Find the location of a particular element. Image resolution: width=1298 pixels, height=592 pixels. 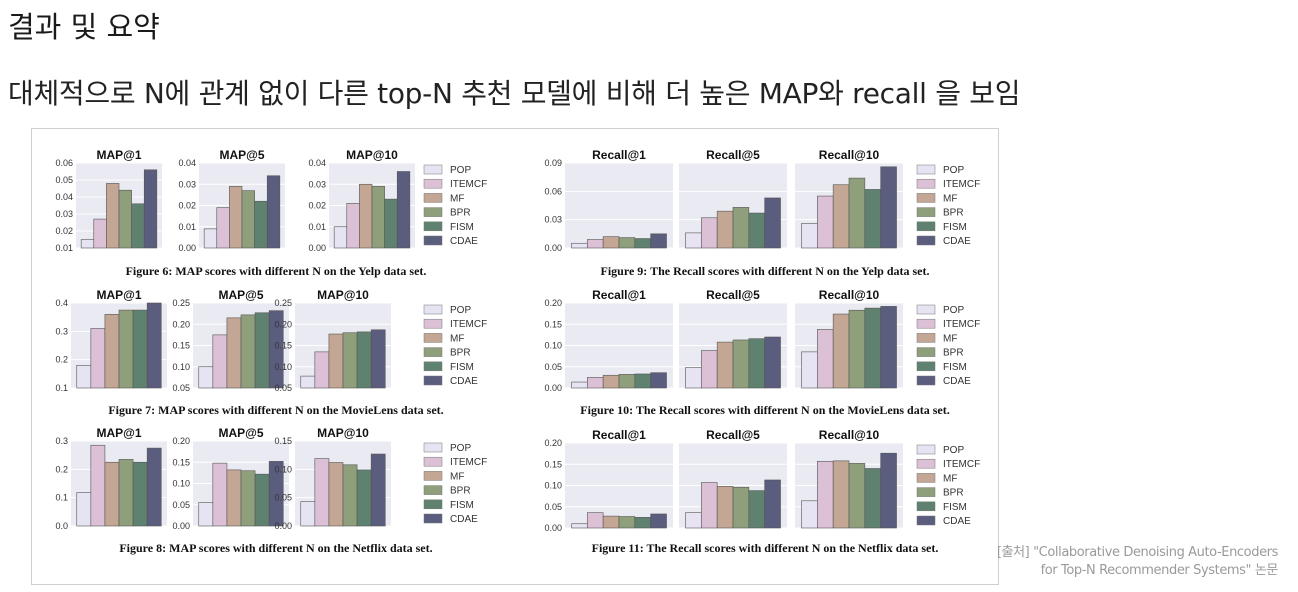

y-tick-label: 0.25 is located at coordinates (181, 303).